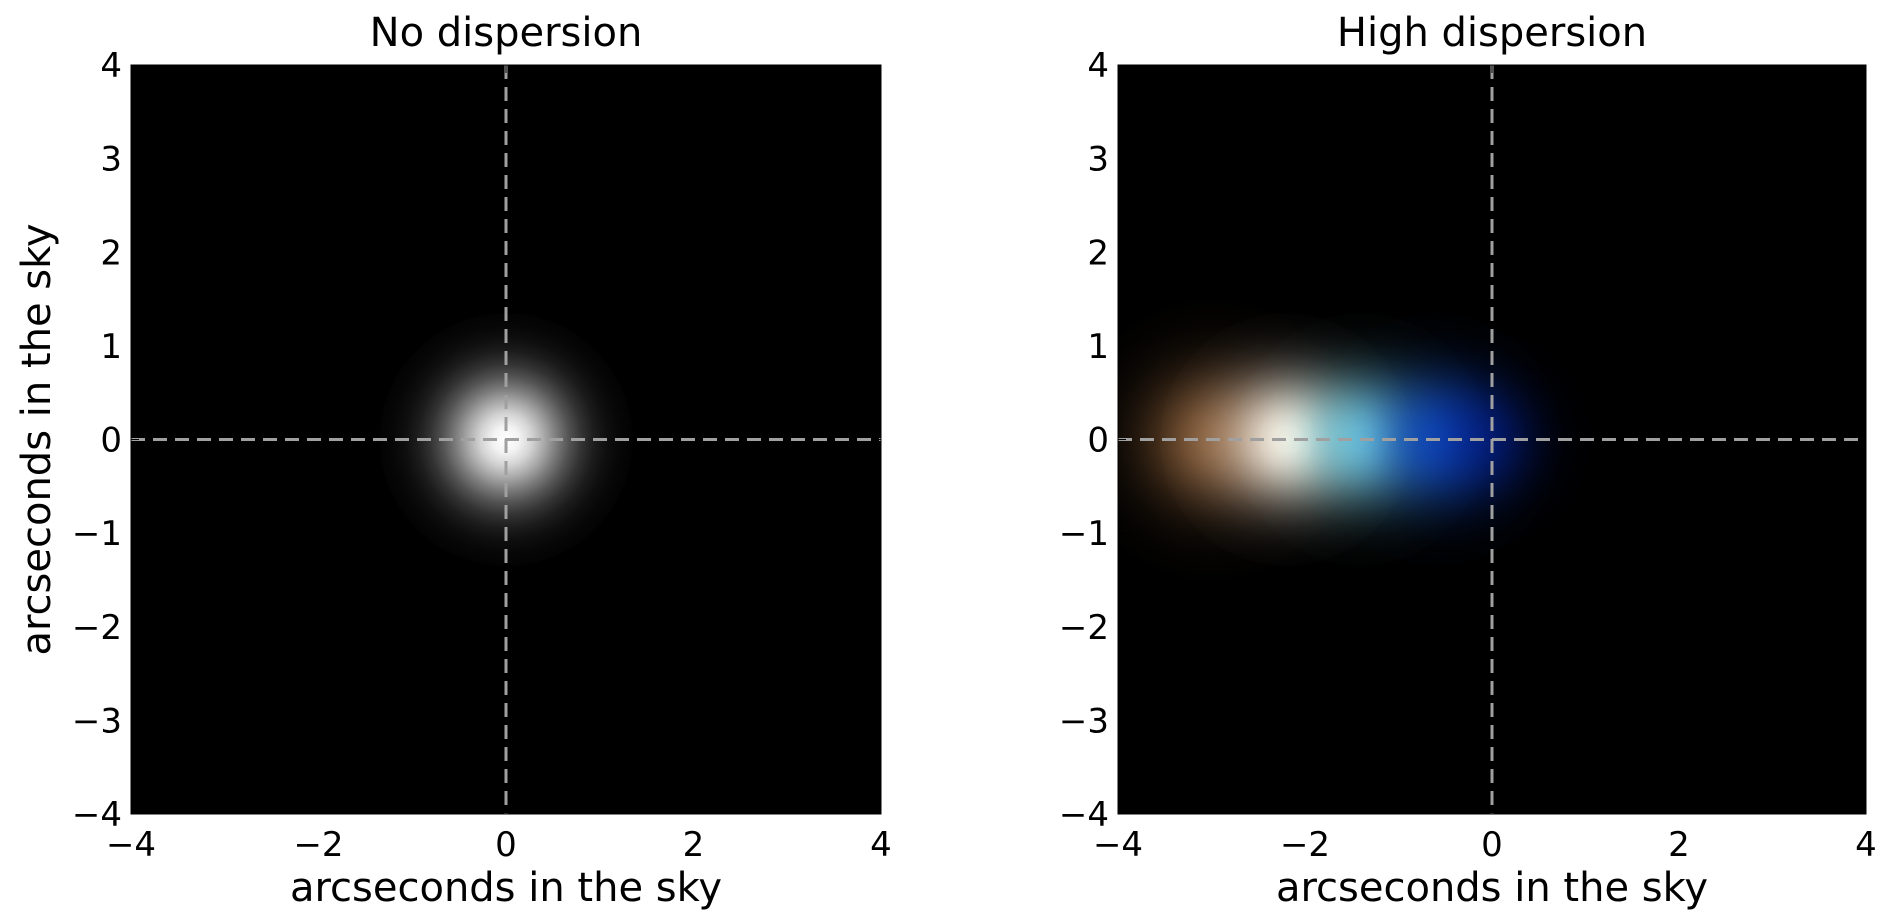  What do you see at coordinates (506, 33) in the screenshot?
I see `panel-title: No dispersion` at bounding box center [506, 33].